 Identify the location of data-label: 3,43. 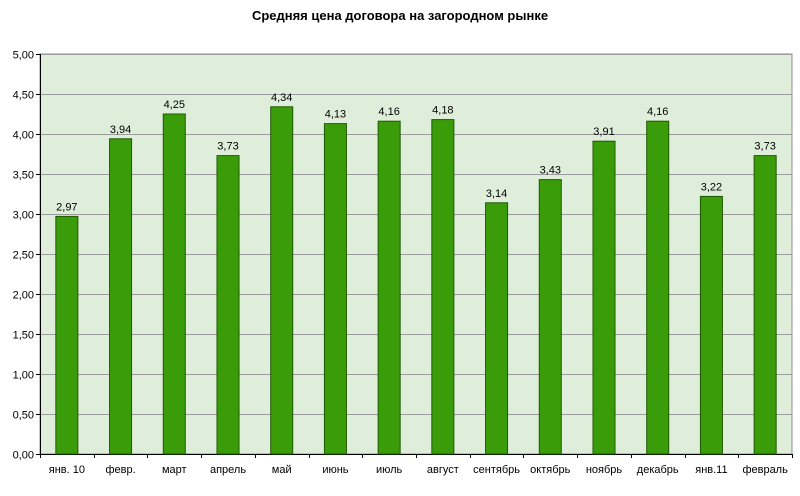
(550, 171).